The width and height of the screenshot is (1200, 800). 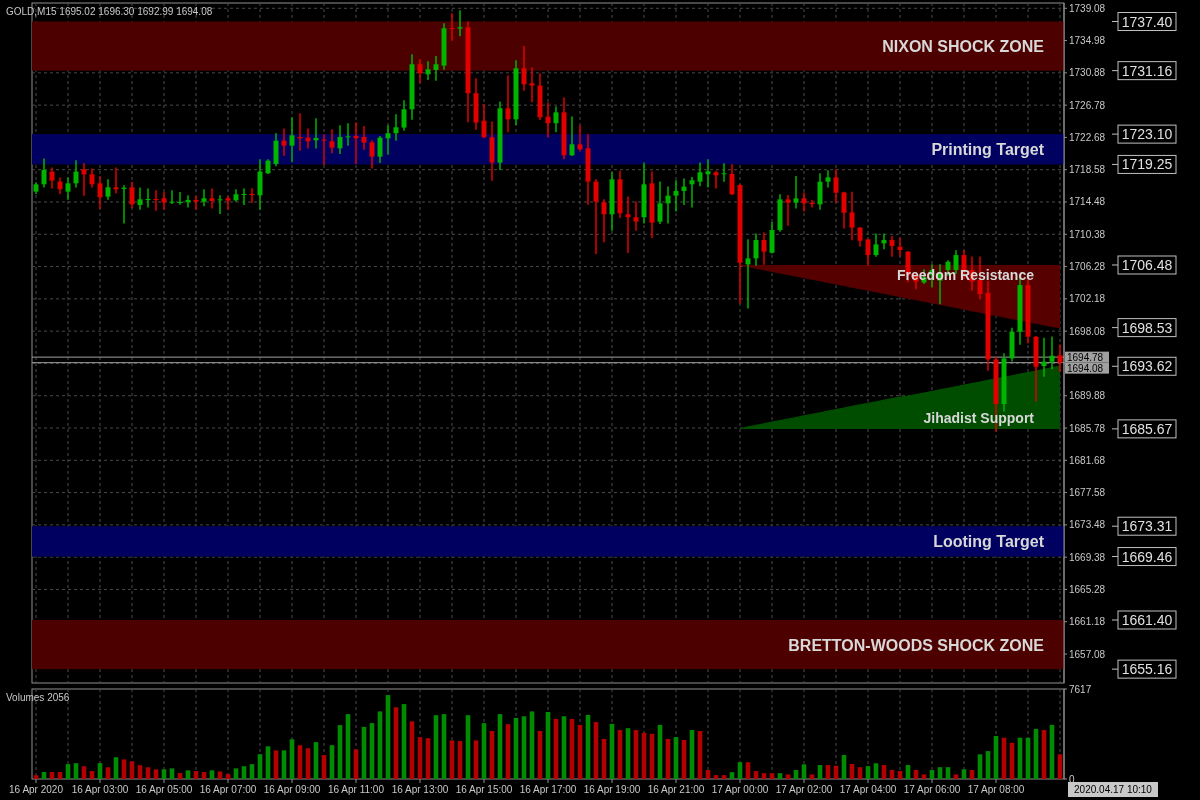 I want to click on y-tick-label: 7617, so click(x=1080, y=689).